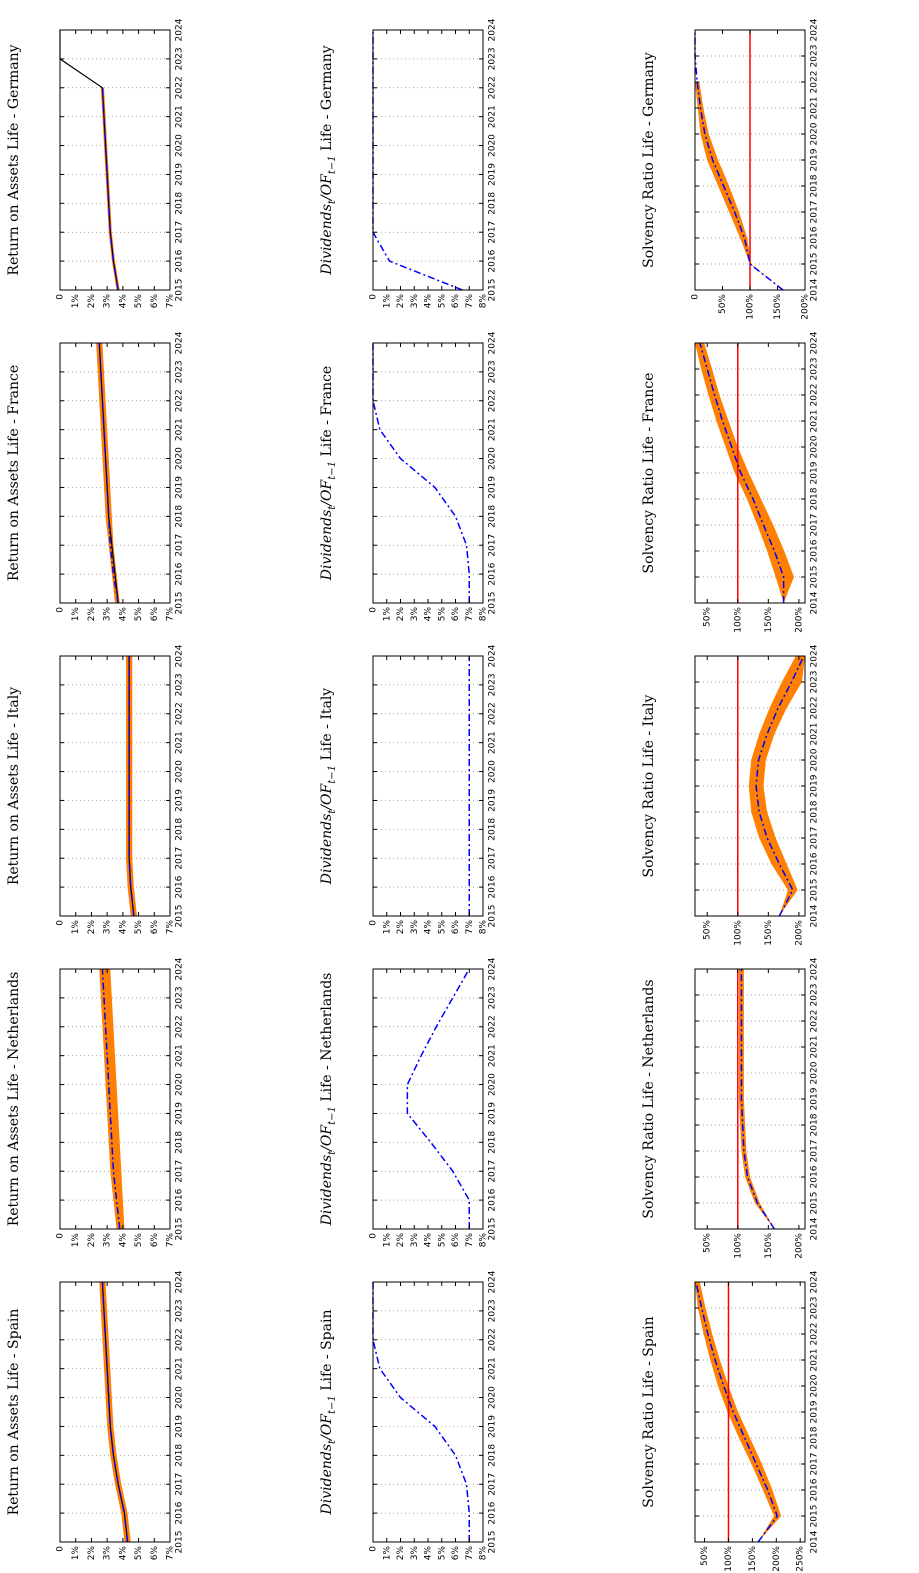 This screenshot has width=919, height=1573. What do you see at coordinates (769, 1246) in the screenshot?
I see `y-tick-label: 150%` at bounding box center [769, 1246].